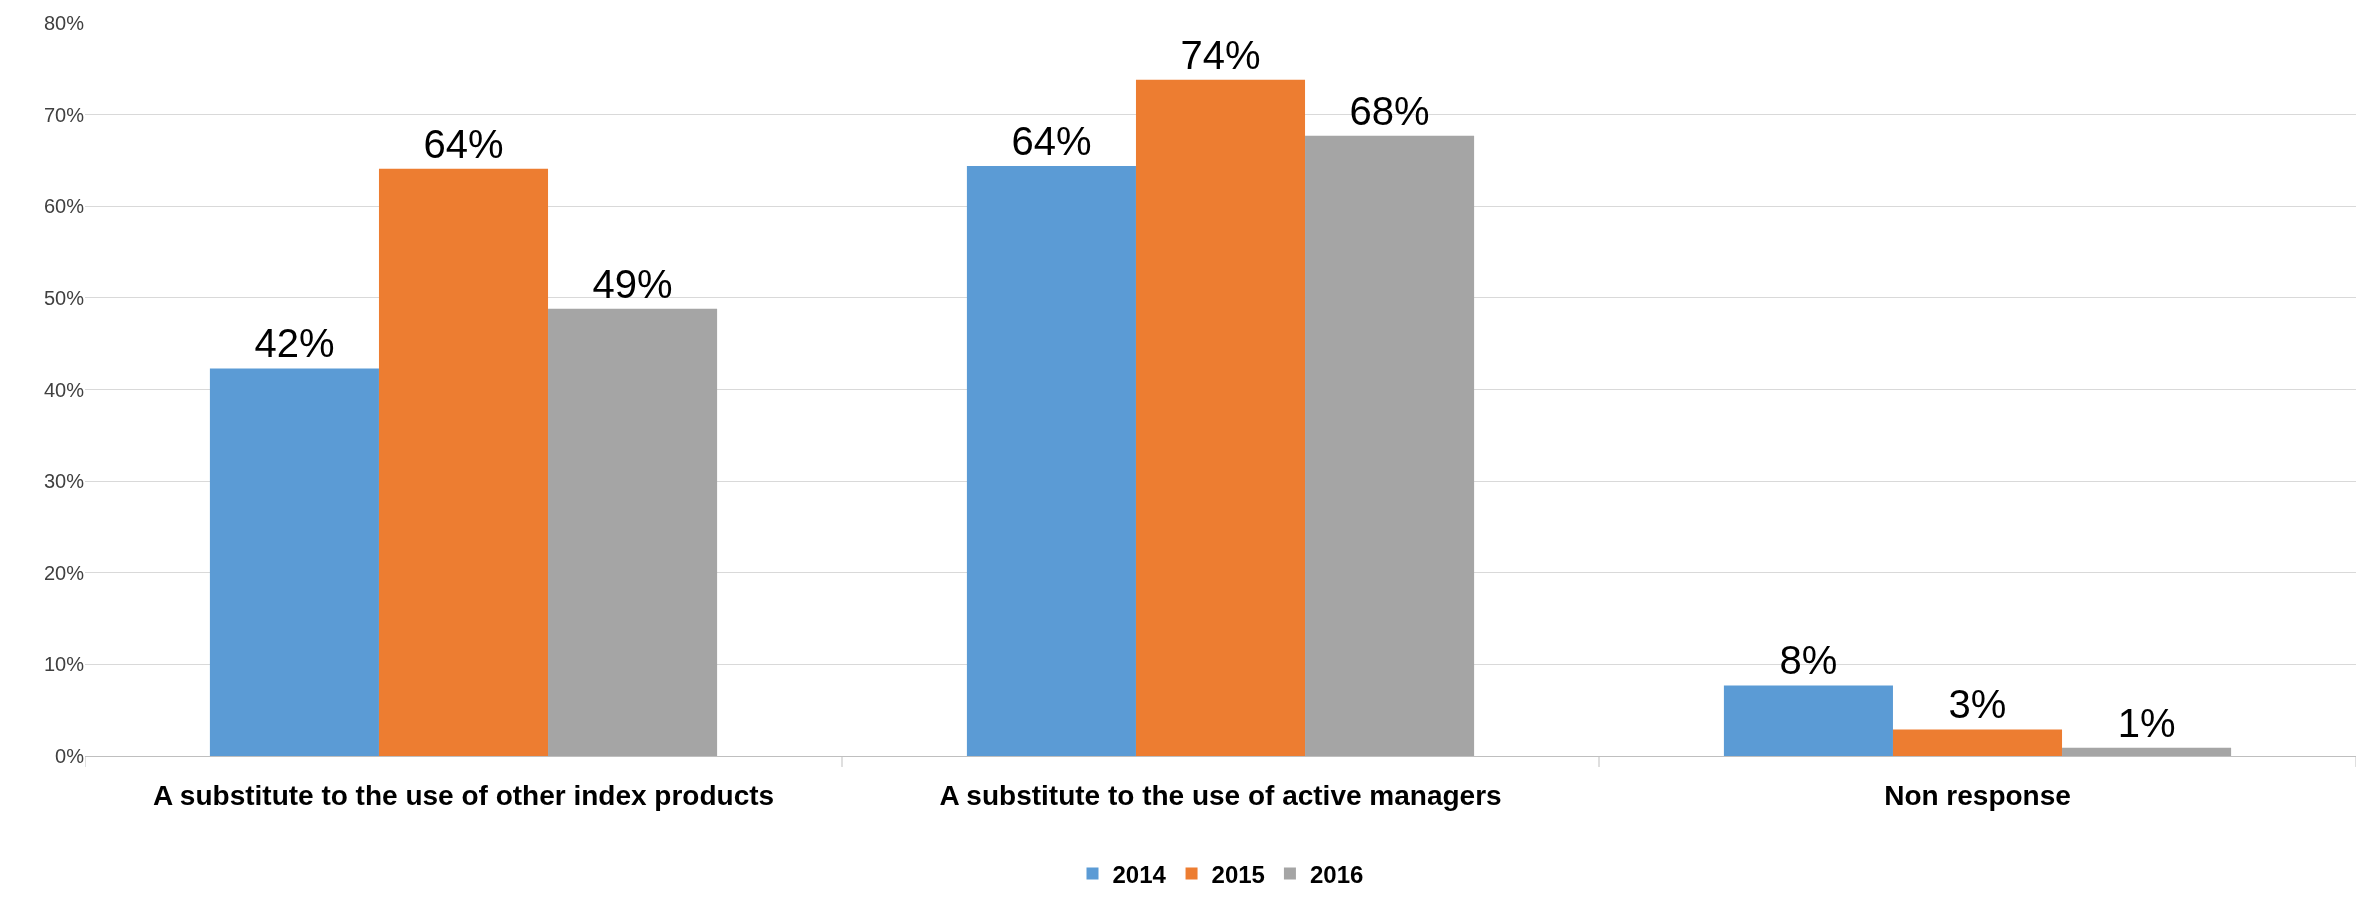 Image resolution: width=2371 pixels, height=908 pixels. What do you see at coordinates (1336, 874) in the screenshot?
I see `legend-label: 2016` at bounding box center [1336, 874].